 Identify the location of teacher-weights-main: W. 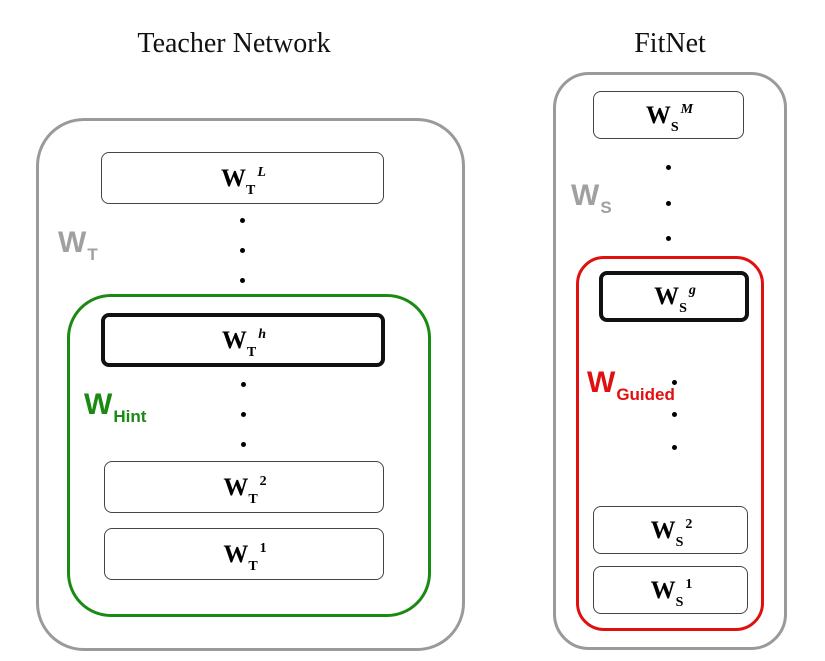
(72, 242).